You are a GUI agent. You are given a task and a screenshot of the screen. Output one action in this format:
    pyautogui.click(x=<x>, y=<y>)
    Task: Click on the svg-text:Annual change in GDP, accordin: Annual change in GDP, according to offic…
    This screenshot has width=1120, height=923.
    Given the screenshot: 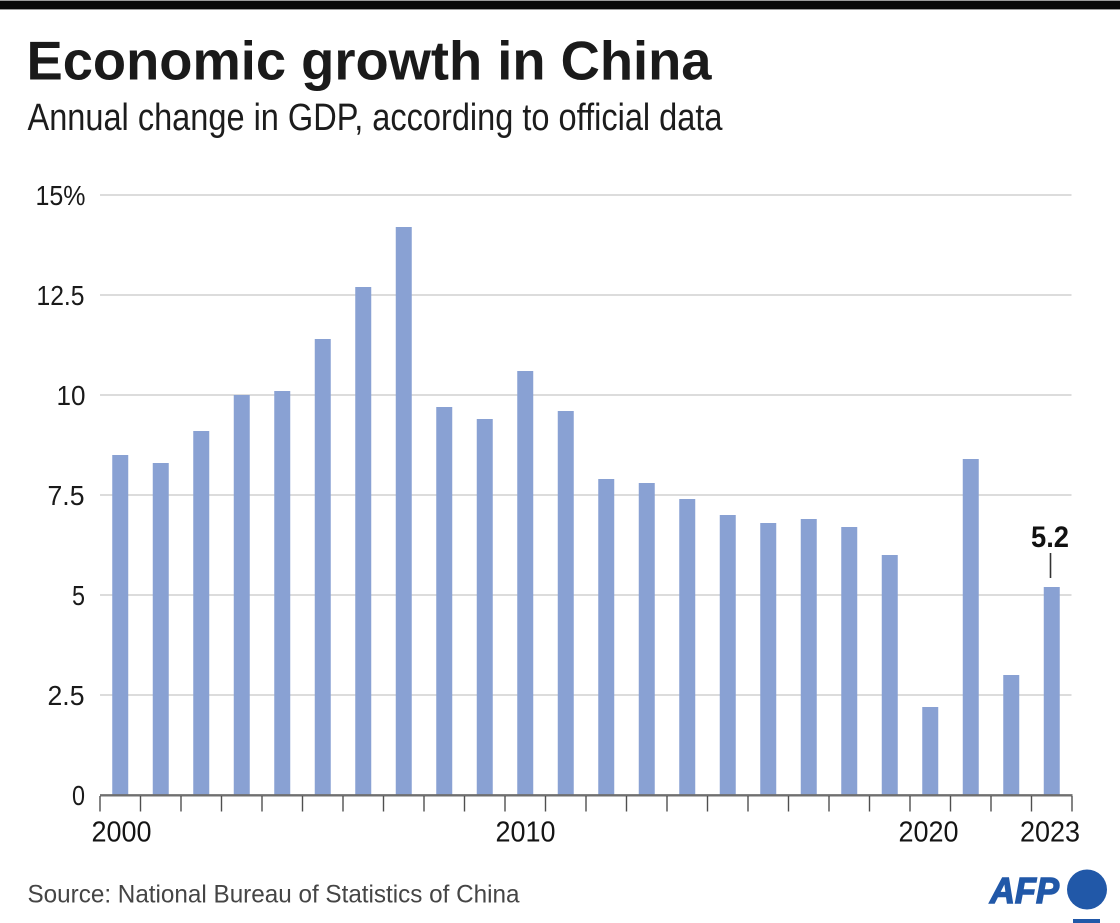 What is the action you would take?
    pyautogui.click(x=376, y=118)
    